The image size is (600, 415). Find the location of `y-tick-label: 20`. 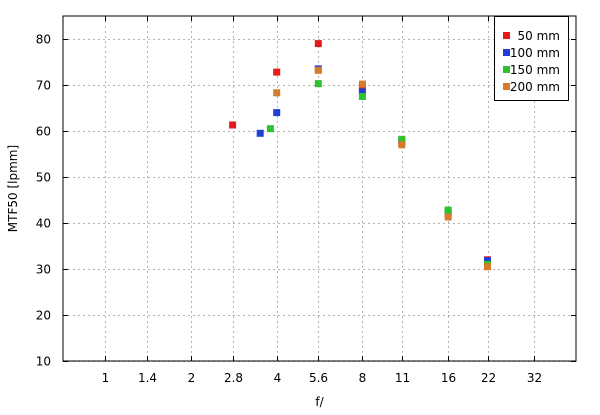

y-tick-label: 20 is located at coordinates (43, 316).